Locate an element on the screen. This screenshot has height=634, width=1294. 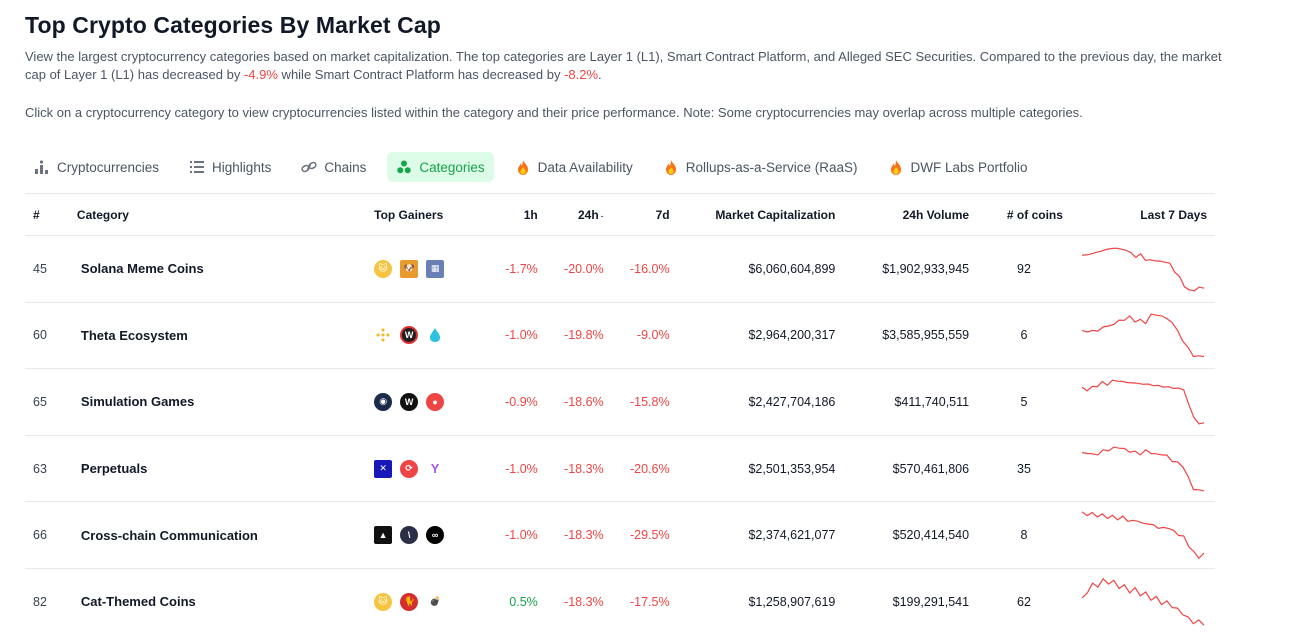
change-7d: -20.6% is located at coordinates (644, 469).